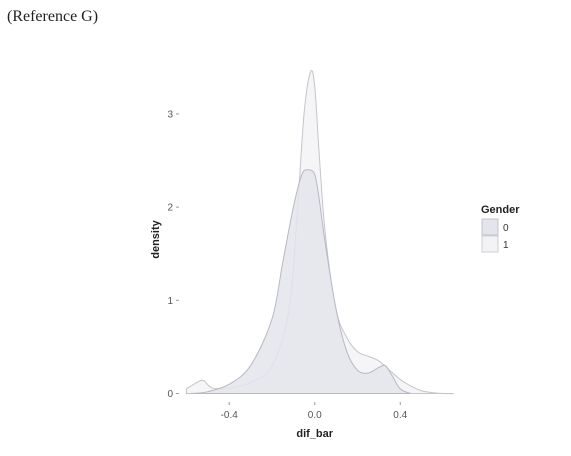 The image size is (571, 456). I want to click on y-tick-label: 2, so click(170, 208).